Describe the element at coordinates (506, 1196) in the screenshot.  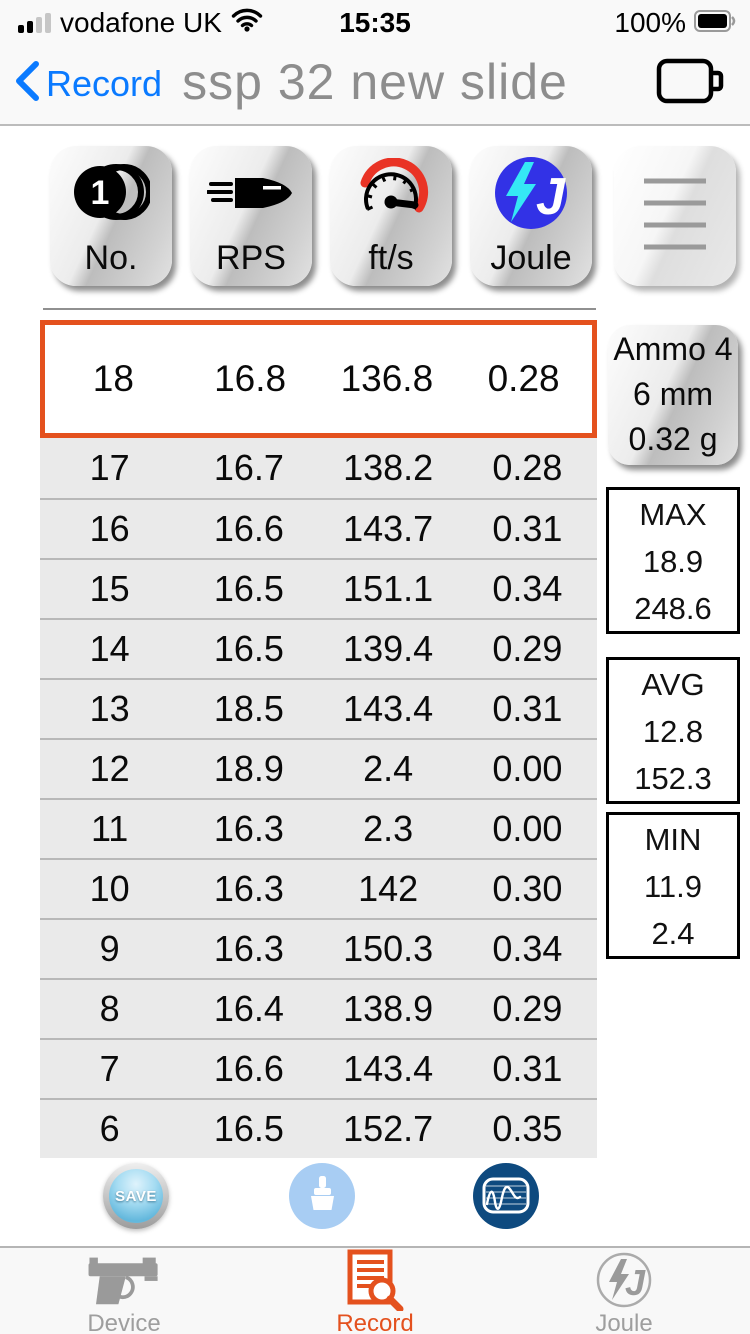
I see `chart-button` at that location.